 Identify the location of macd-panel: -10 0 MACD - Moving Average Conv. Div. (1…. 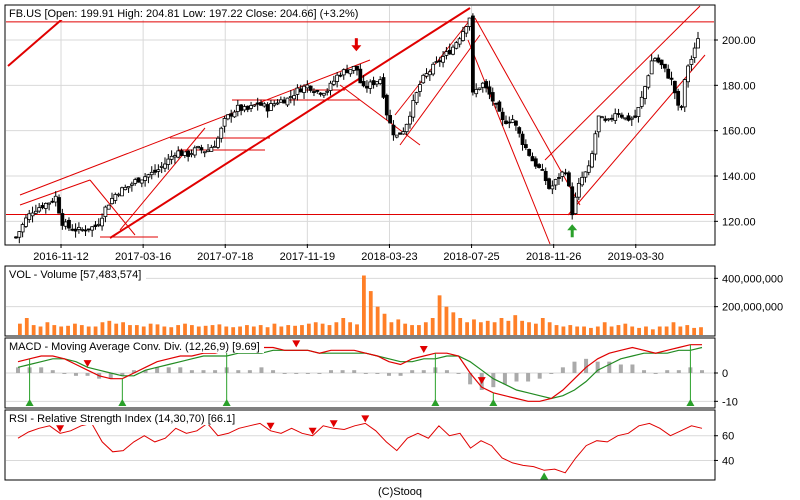
(371, 373).